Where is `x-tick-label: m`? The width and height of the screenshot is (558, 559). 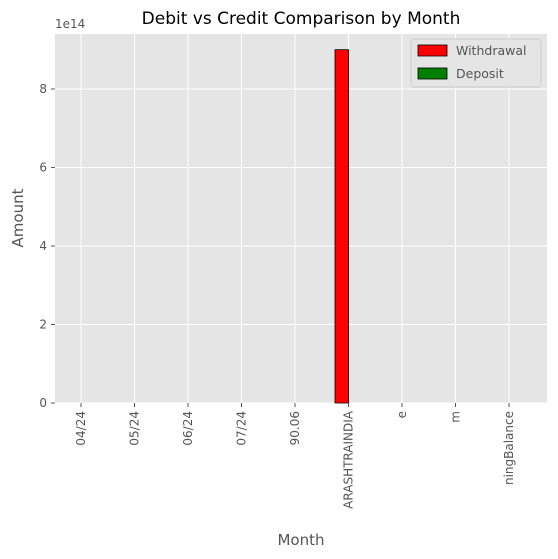
x-tick-label: m is located at coordinates (456, 417).